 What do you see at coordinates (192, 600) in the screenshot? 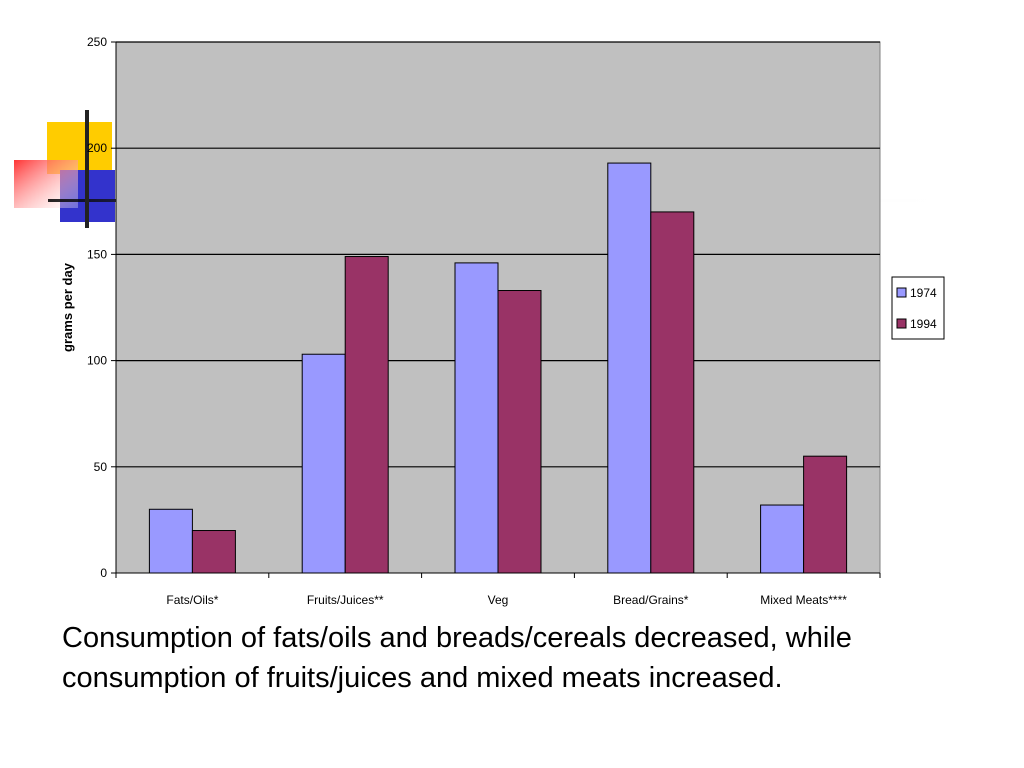
I see `x-category-label: Fats/Oils*` at bounding box center [192, 600].